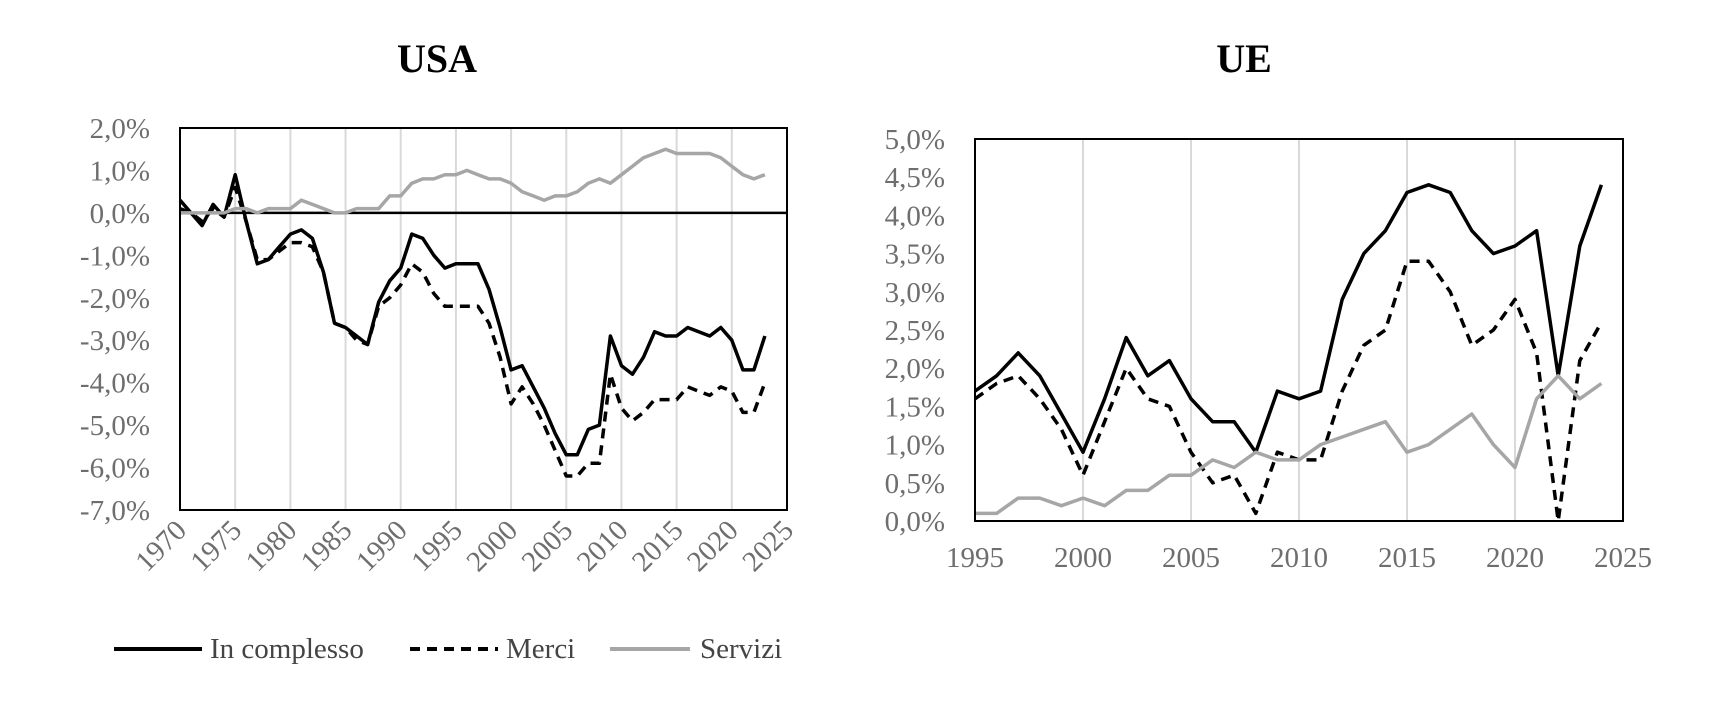  What do you see at coordinates (915, 407) in the screenshot?
I see `y-tick-label-ue: 1,5%` at bounding box center [915, 407].